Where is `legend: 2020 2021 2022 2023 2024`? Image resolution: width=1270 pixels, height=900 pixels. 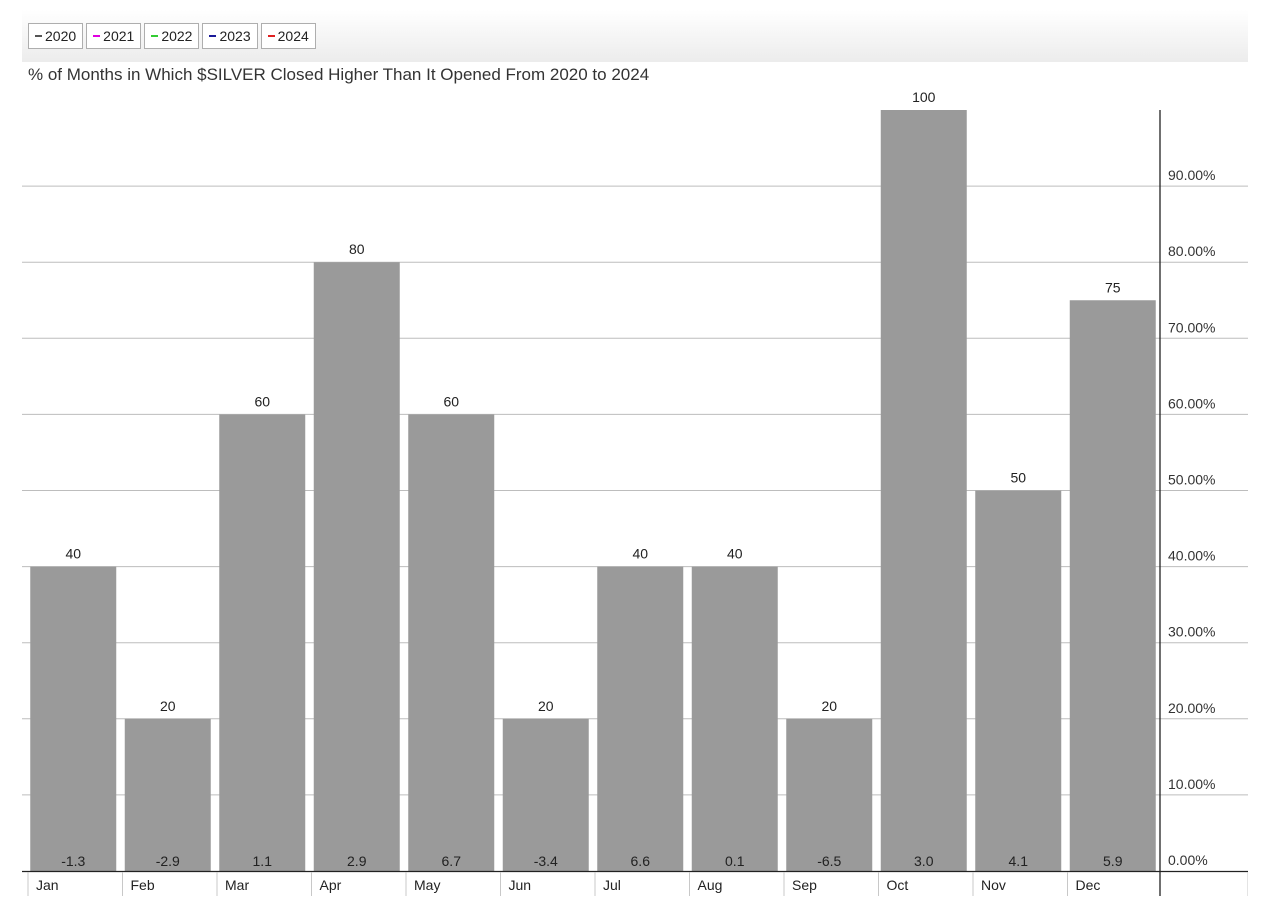 legend: 2020 2021 2022 2023 2024 is located at coordinates (172, 36).